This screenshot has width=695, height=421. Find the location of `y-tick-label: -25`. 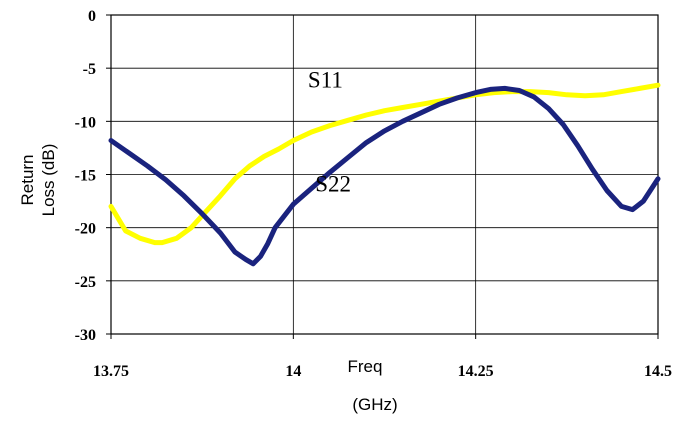

y-tick-label: -25 is located at coordinates (85, 282).